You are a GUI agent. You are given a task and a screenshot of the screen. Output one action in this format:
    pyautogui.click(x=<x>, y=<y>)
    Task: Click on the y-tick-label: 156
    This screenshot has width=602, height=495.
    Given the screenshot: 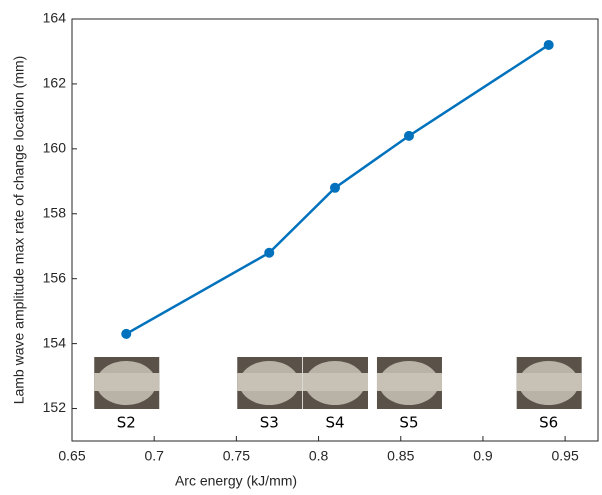 What is the action you would take?
    pyautogui.click(x=55, y=277)
    